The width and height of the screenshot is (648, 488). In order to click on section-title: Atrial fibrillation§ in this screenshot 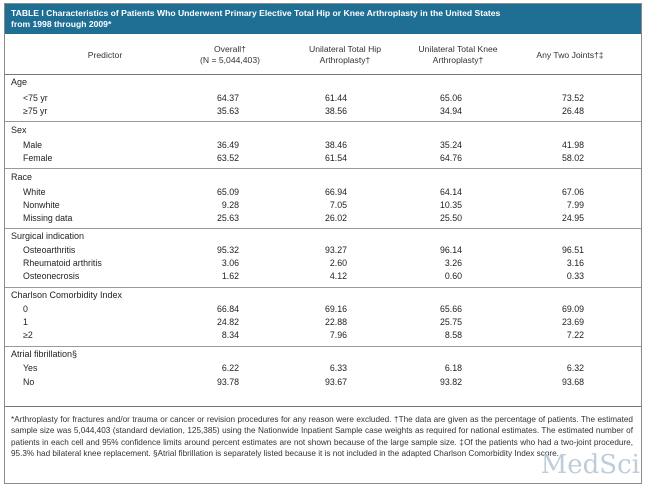, I will do `click(44, 354)`.